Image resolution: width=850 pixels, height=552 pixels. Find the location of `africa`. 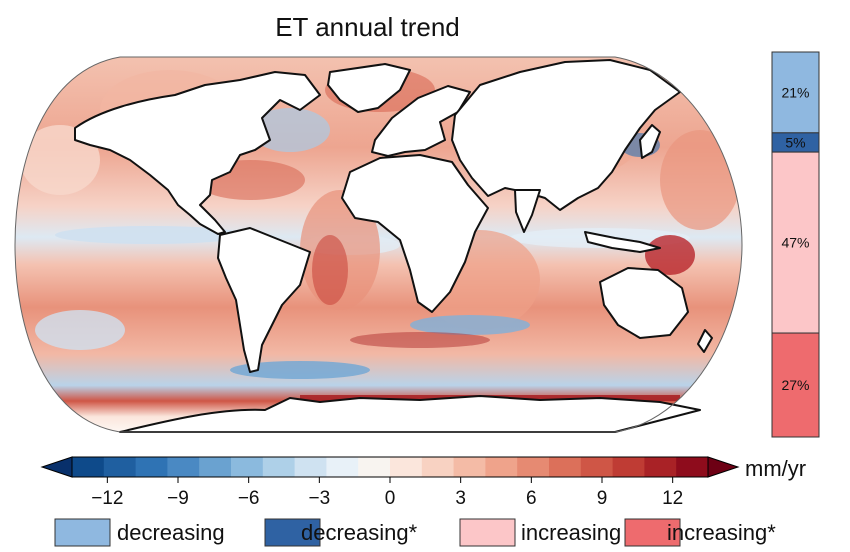

africa is located at coordinates (415, 233).